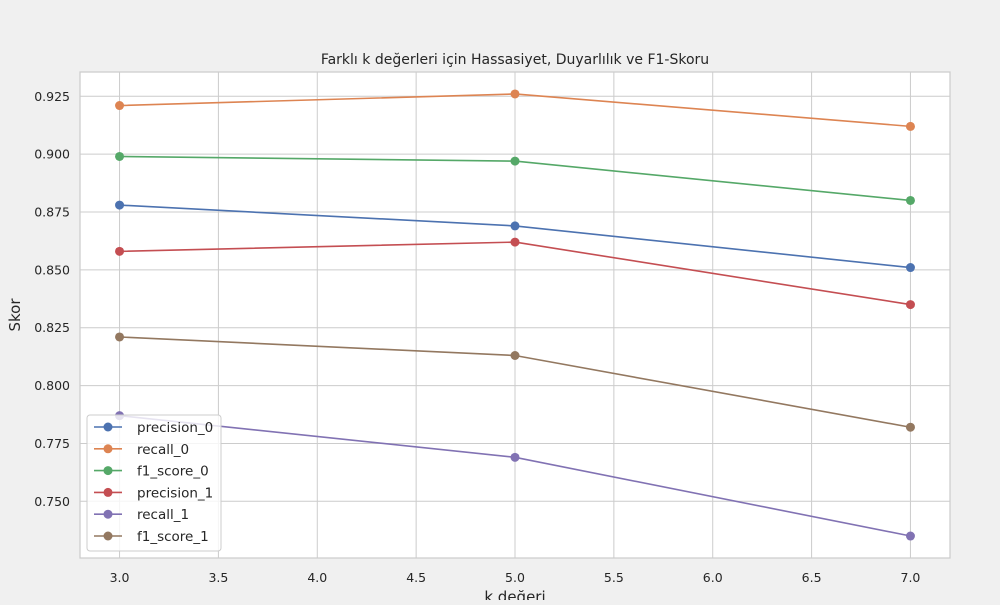 The image size is (1000, 605). I want to click on y-tick-label: 0.750, so click(52, 501).